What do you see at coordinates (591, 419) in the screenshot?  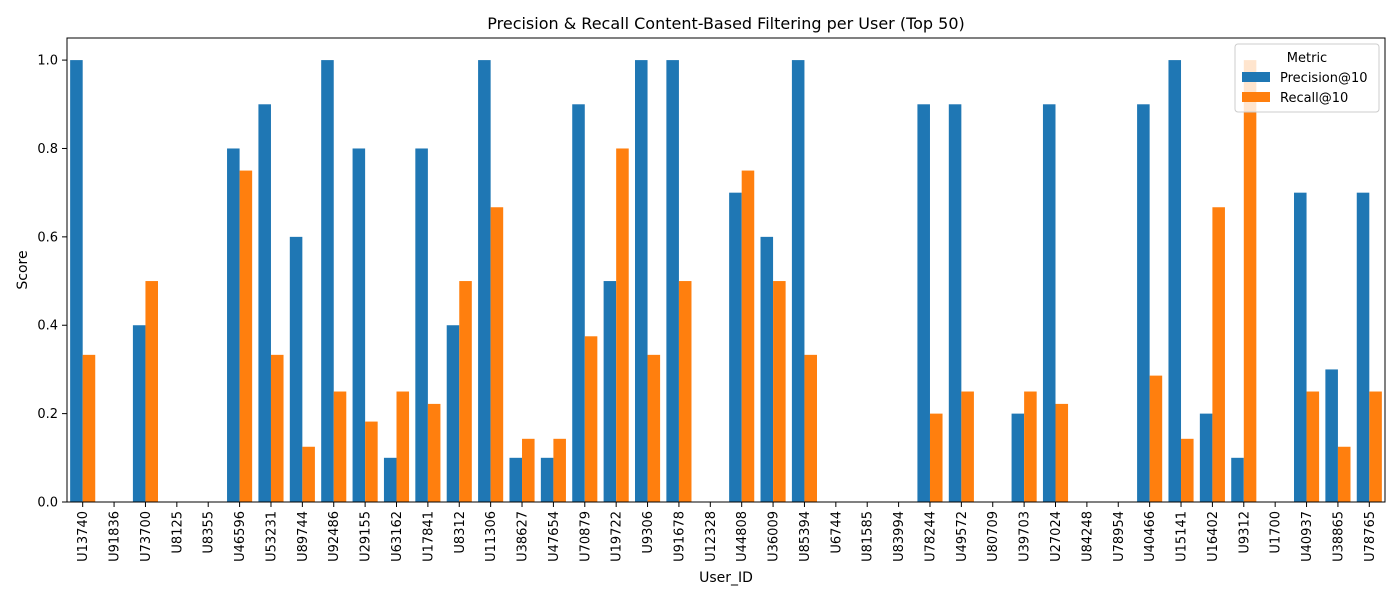 I see `bar-recall-10-u70879` at bounding box center [591, 419].